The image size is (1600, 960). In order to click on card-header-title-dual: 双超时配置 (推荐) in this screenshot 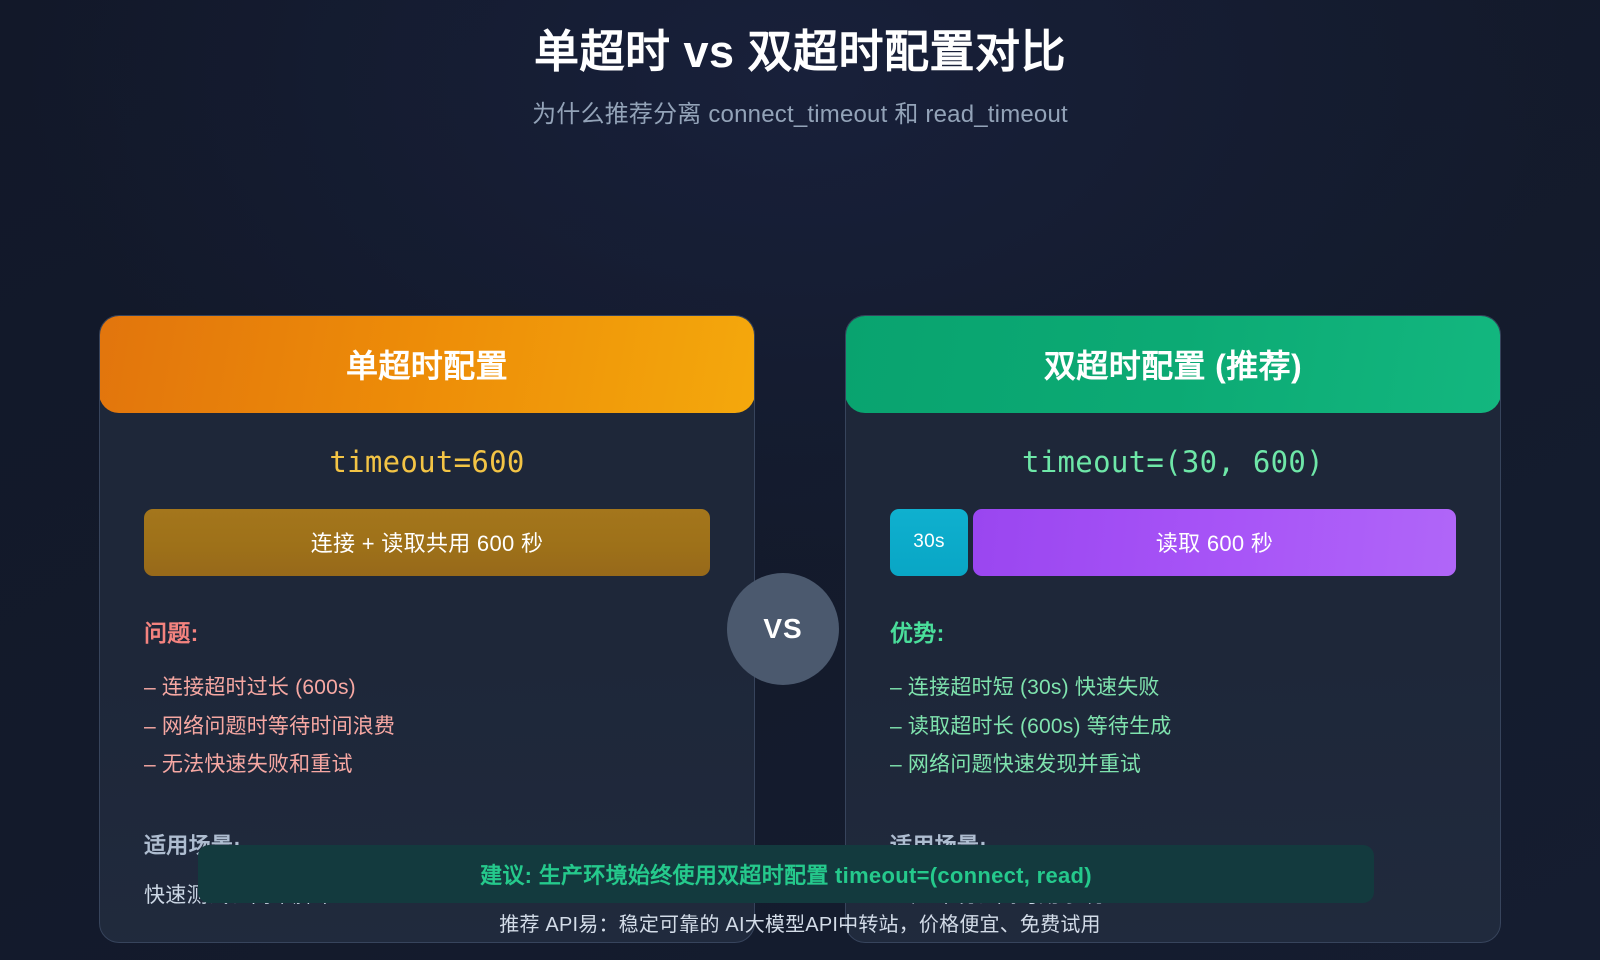, I will do `click(1173, 365)`.